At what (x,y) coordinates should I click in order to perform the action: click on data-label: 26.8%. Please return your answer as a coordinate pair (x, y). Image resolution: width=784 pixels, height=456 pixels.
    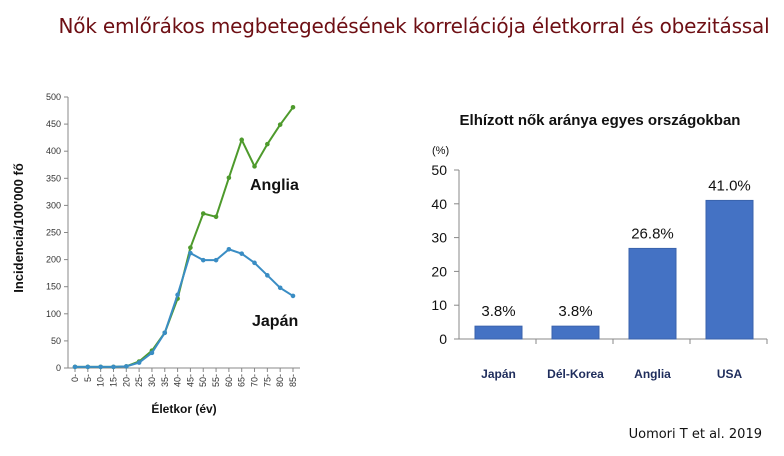
    Looking at the image, I should click on (652, 233).